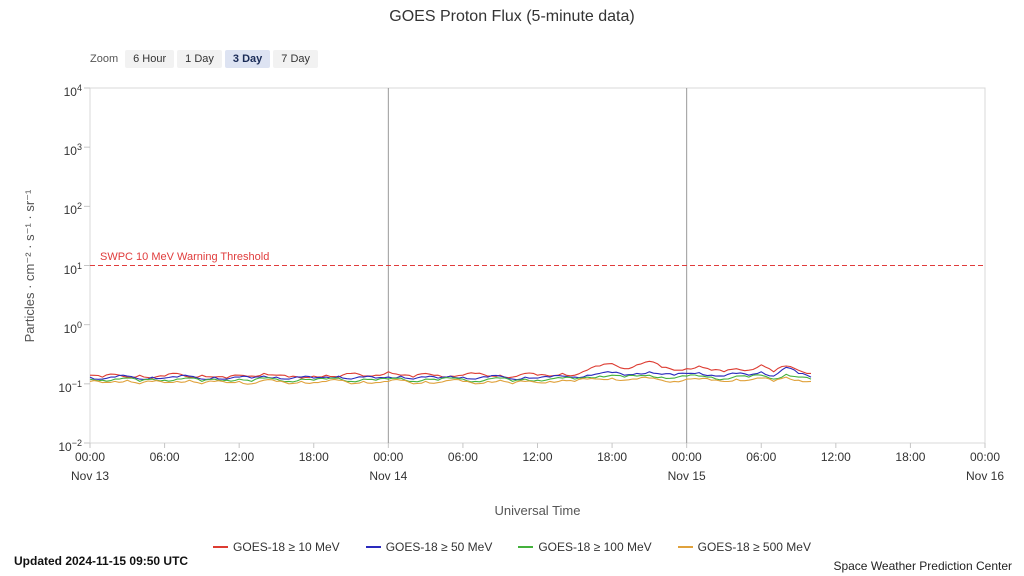 Image resolution: width=1024 pixels, height=576 pixels. I want to click on zoom-button-1-day: 1 Day, so click(199, 59).